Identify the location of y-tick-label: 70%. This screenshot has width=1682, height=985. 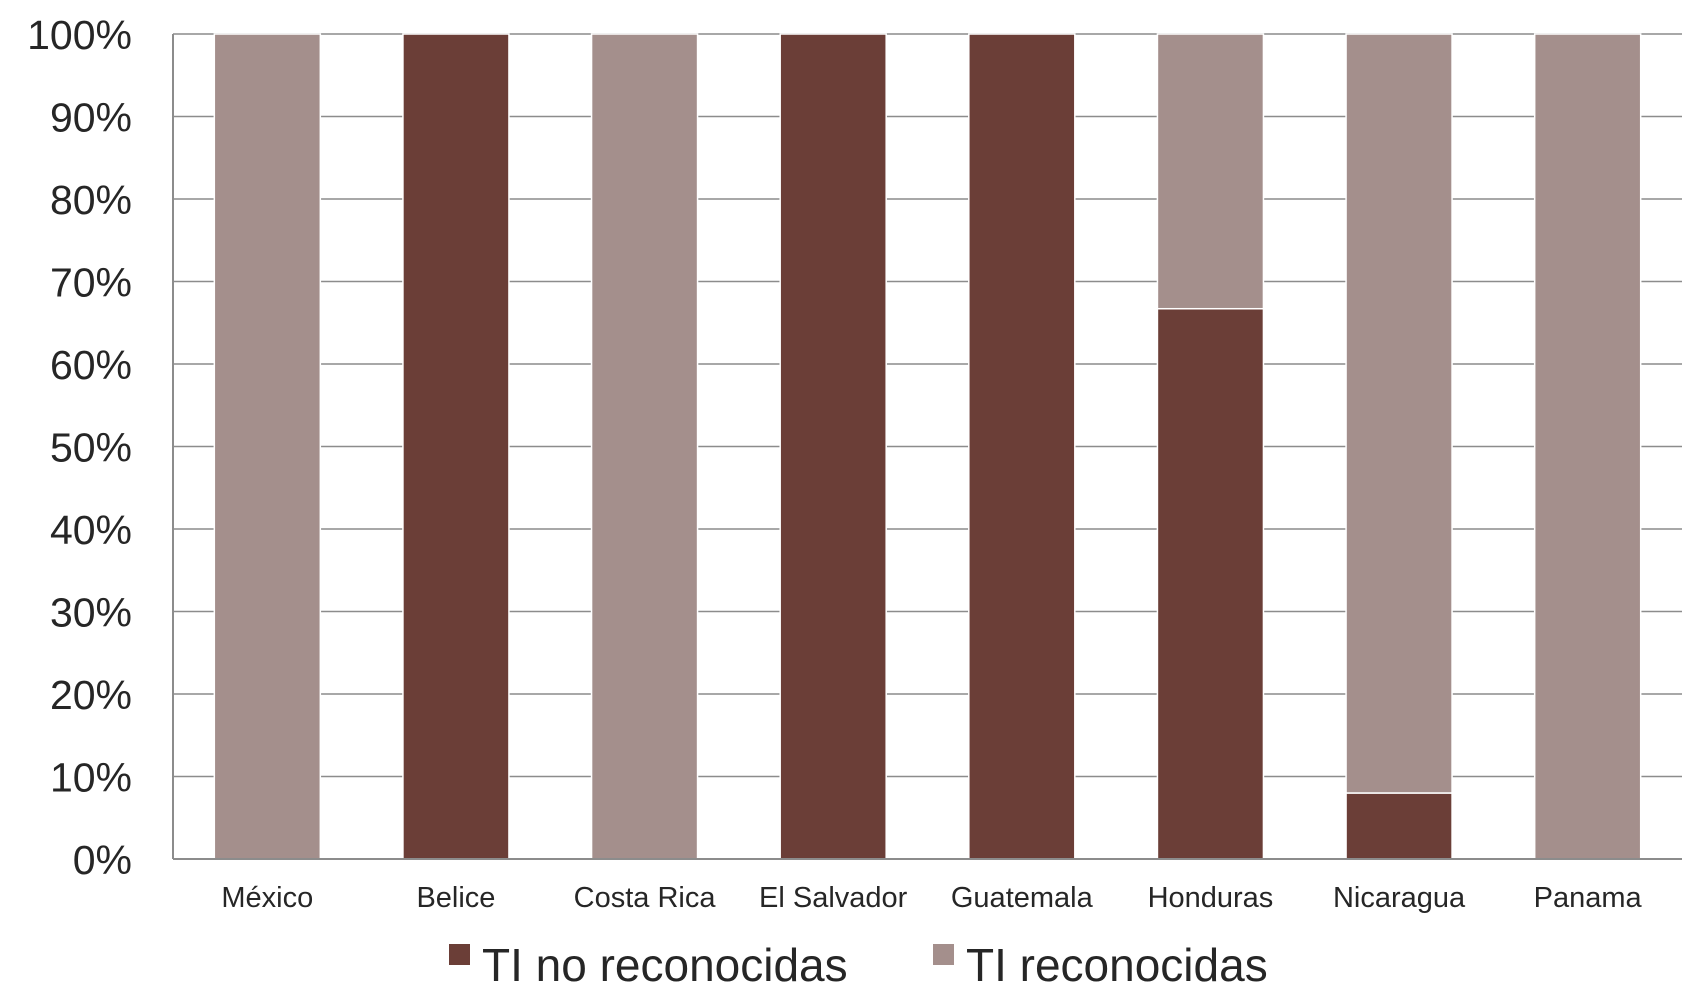
(91, 283).